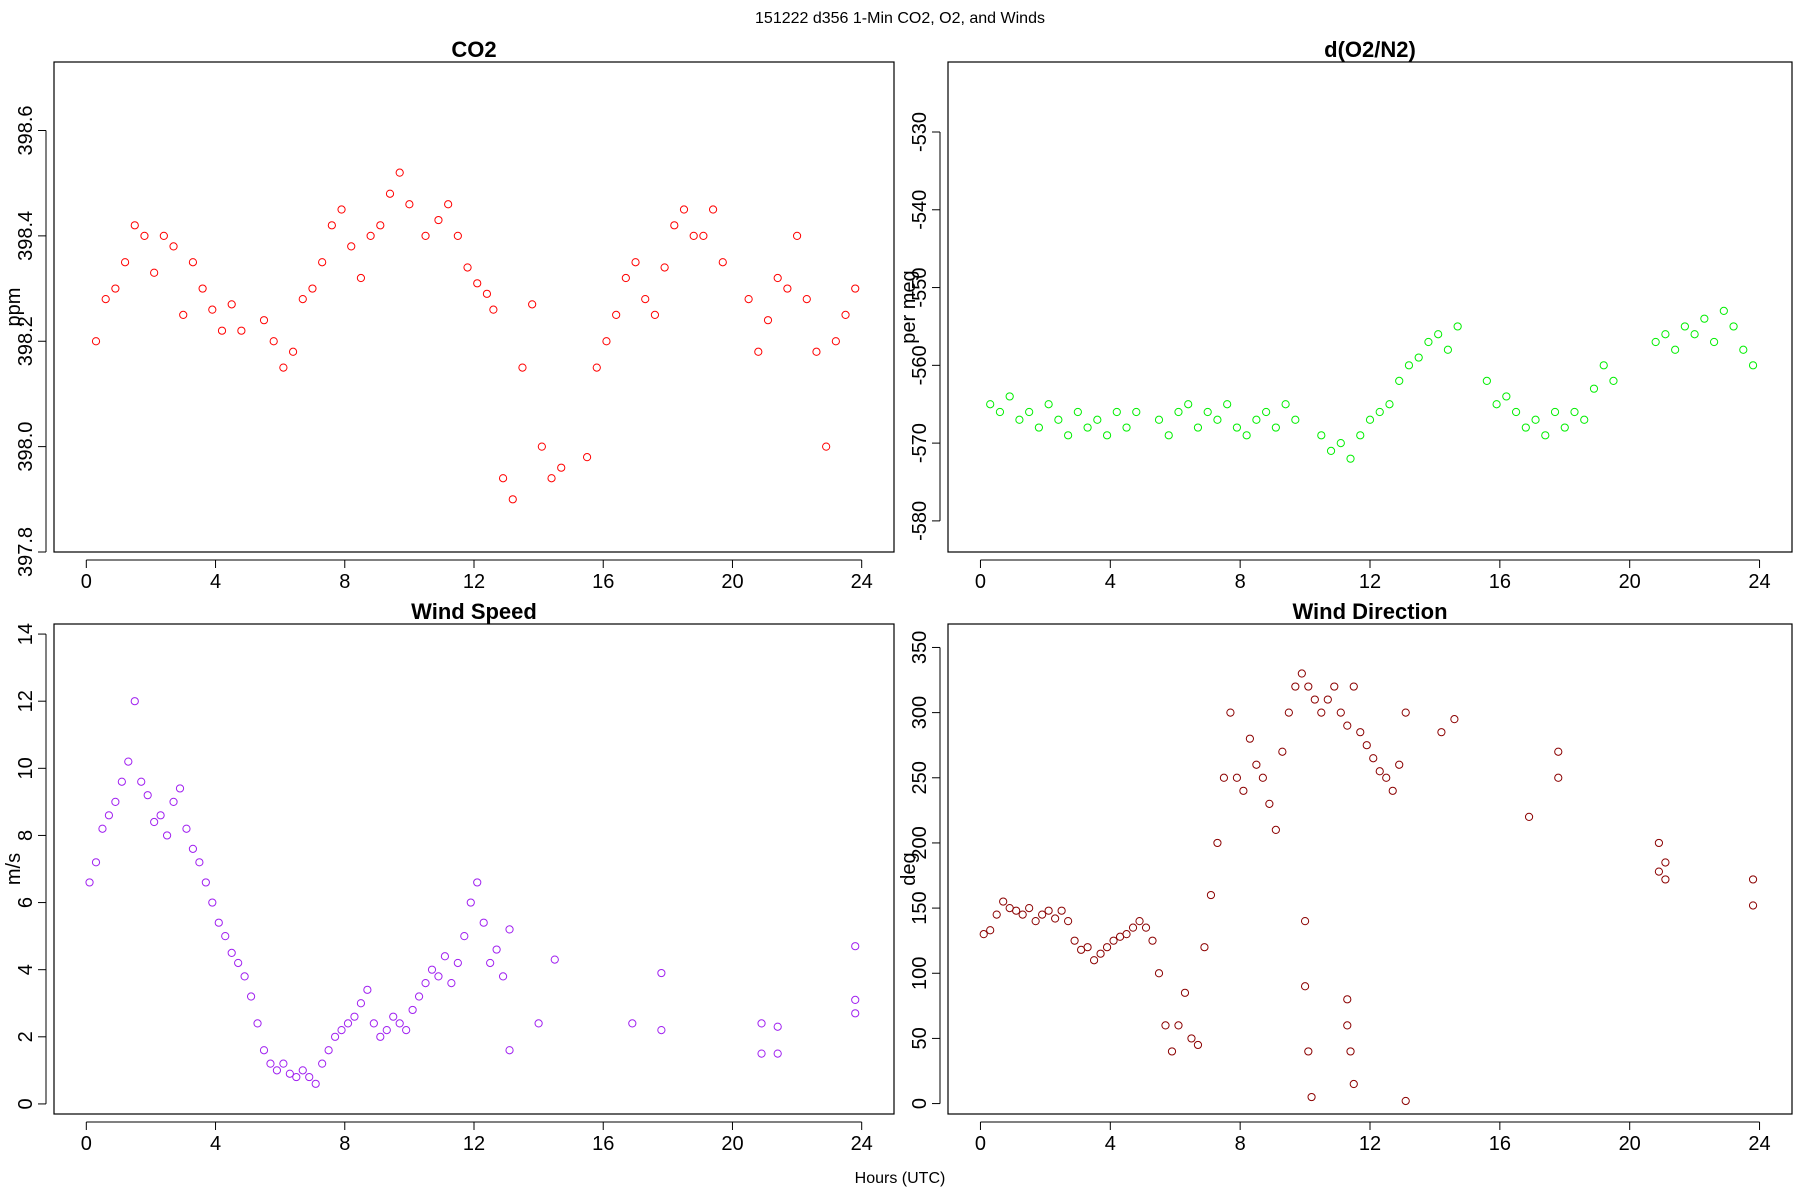 This screenshot has height=1200, width=1800. Describe the element at coordinates (1630, 582) in the screenshot. I see `x-tick-label: 20` at that location.